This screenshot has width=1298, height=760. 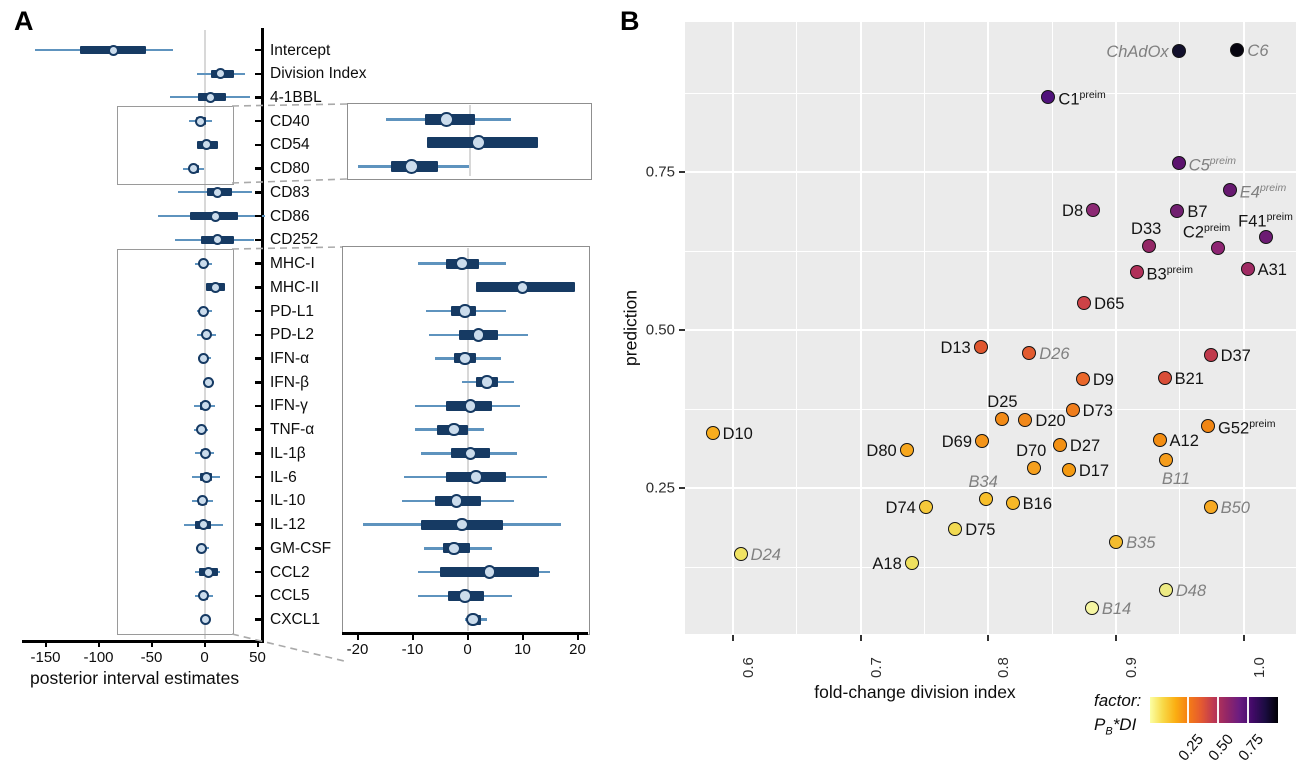 What do you see at coordinates (467, 649) in the screenshot?
I see `inset-xtick-label-0: 0` at bounding box center [467, 649].